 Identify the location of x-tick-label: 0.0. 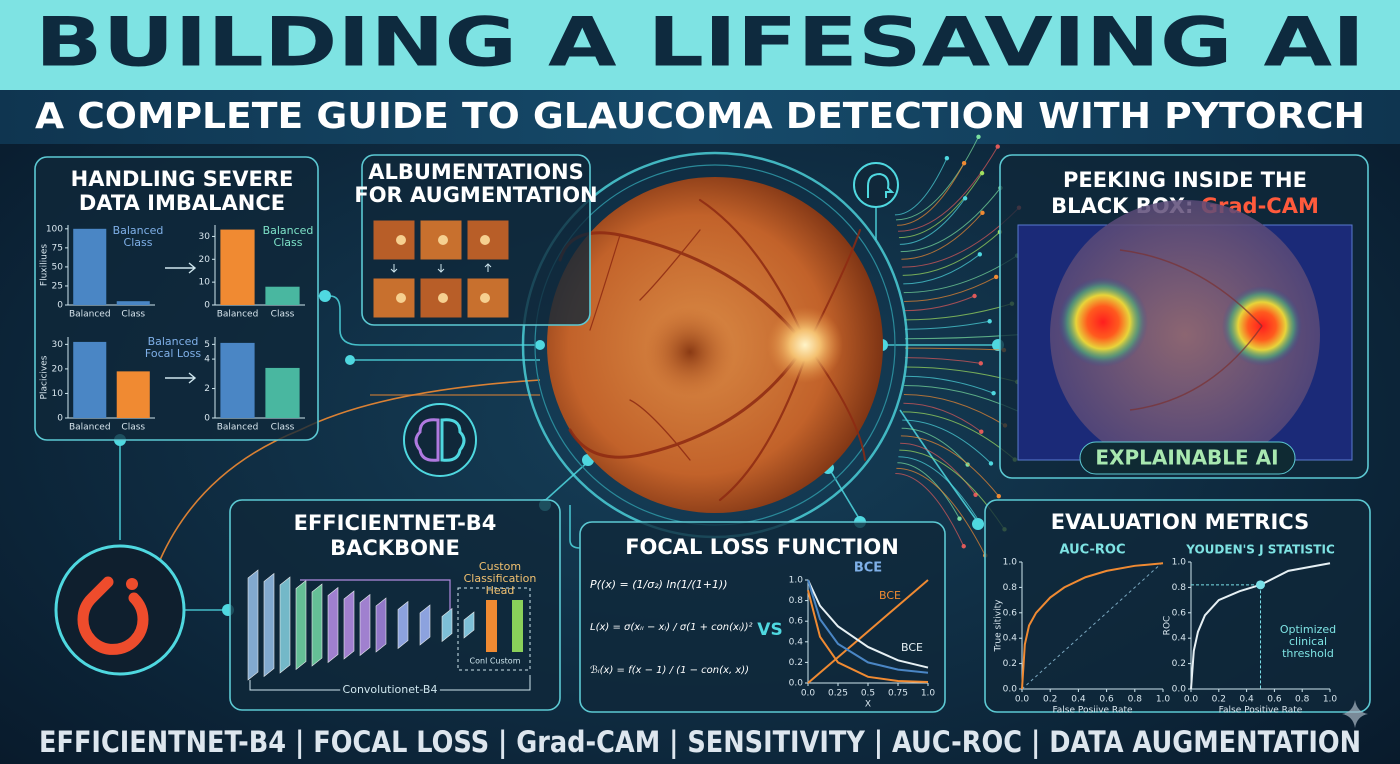
(1191, 700).